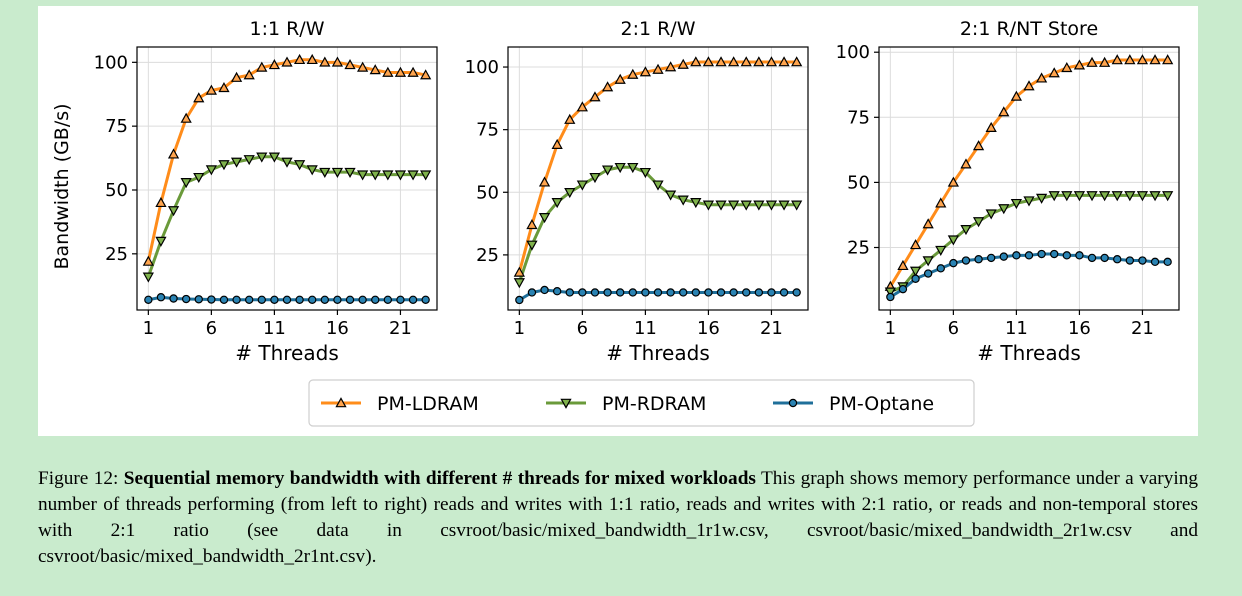 This screenshot has height=596, width=1242. I want to click on legend-item-pm-rdram: PM-RDRAM, so click(626, 404).